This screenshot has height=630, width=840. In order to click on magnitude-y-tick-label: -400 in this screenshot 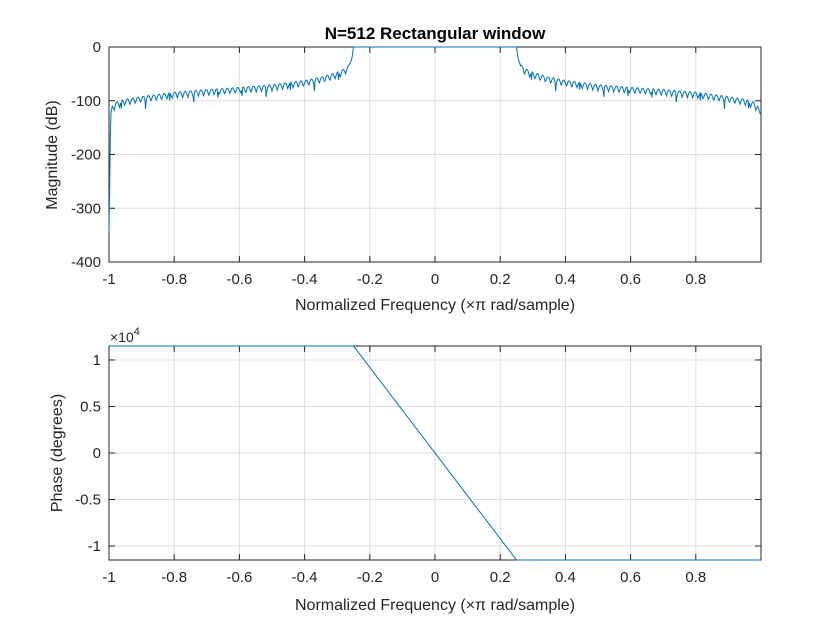, I will do `click(86, 262)`.